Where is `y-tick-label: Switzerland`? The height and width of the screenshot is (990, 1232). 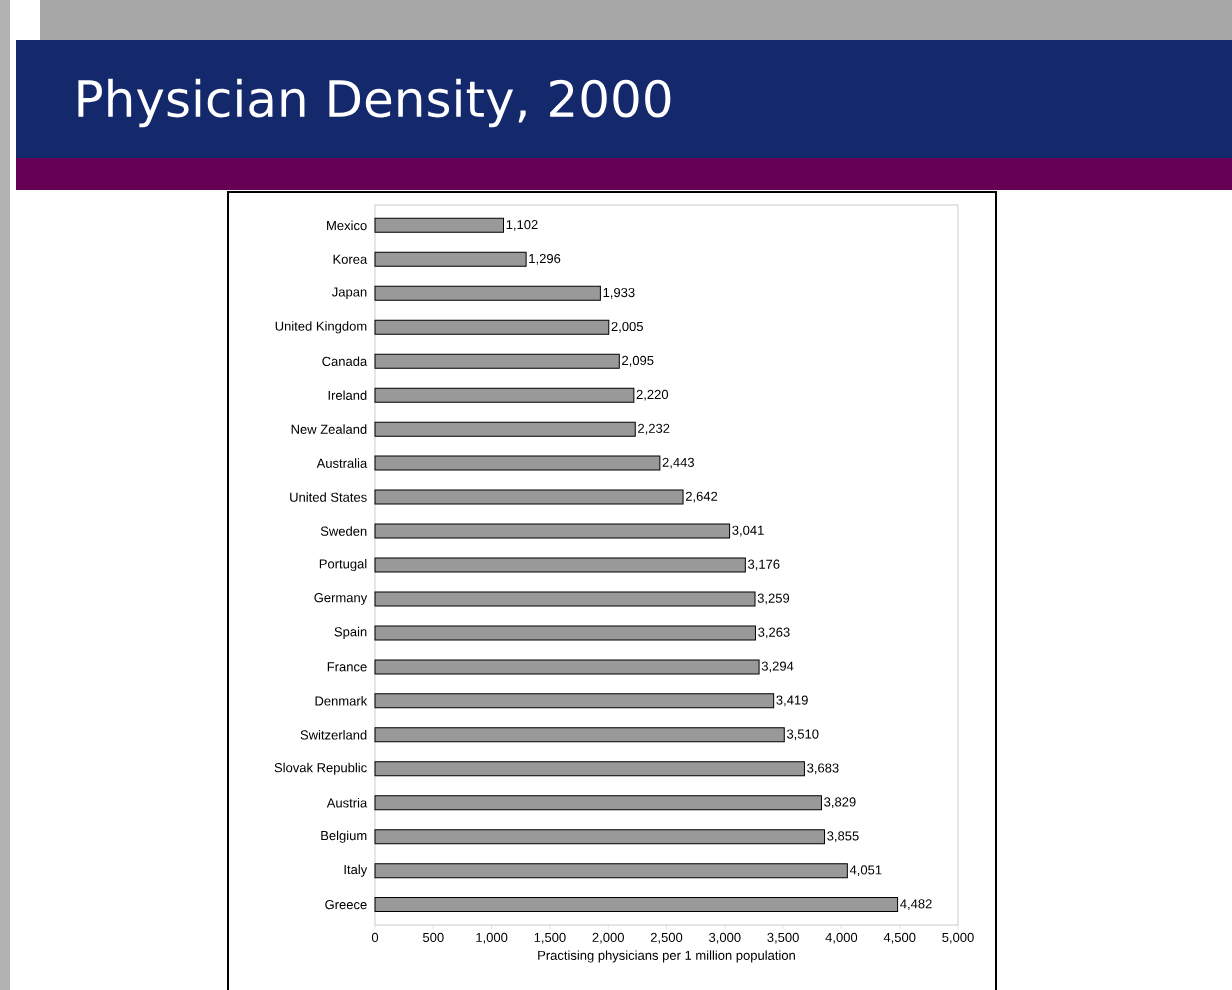 y-tick-label: Switzerland is located at coordinates (333, 735).